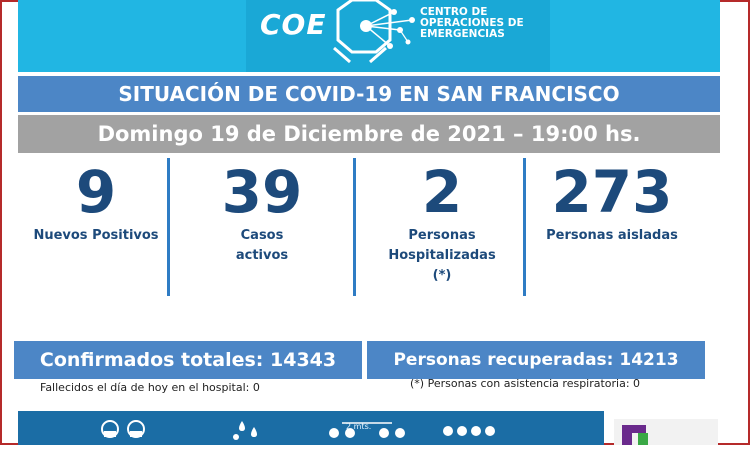 The height and width of the screenshot is (449, 750). I want to click on recovered-total: Personas recuperadas: 14213, so click(536, 360).